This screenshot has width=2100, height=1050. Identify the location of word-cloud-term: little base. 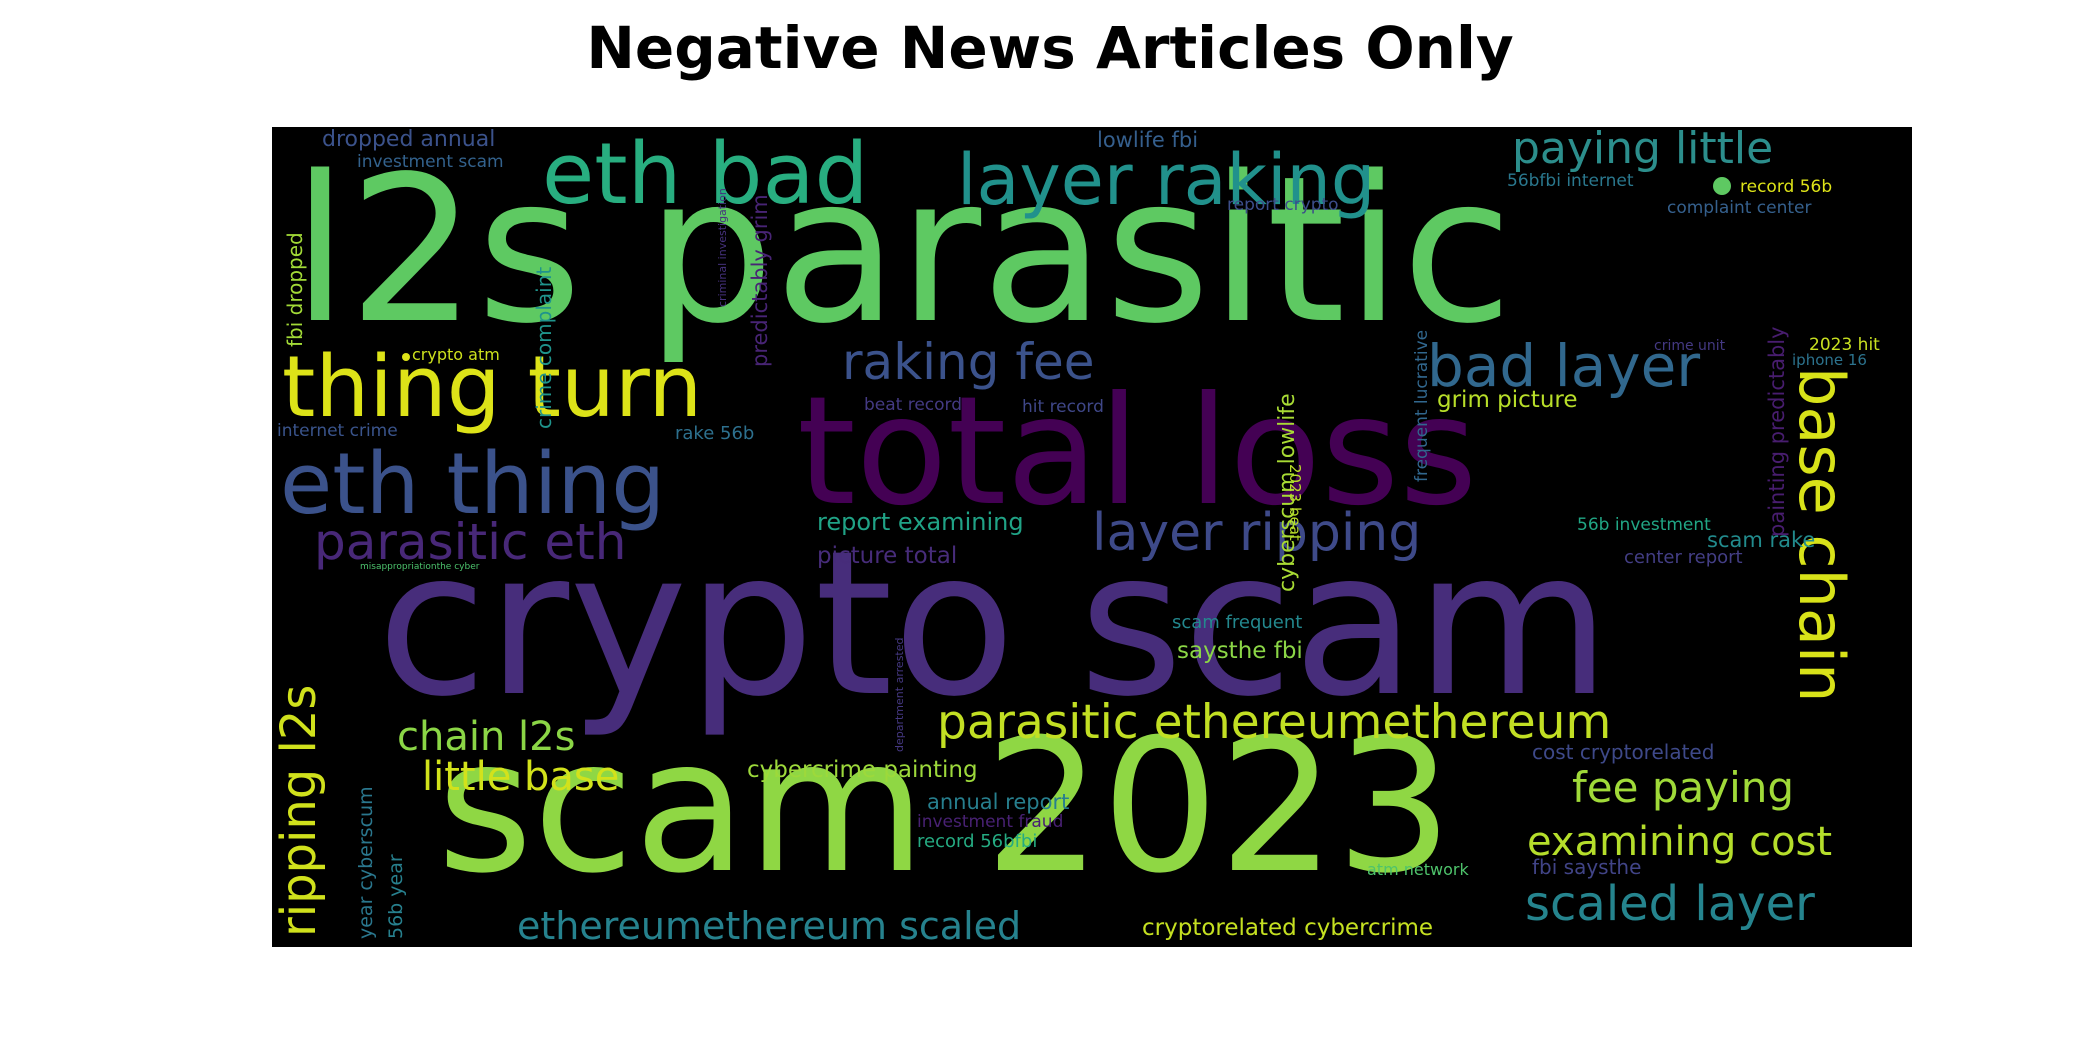
(521, 777).